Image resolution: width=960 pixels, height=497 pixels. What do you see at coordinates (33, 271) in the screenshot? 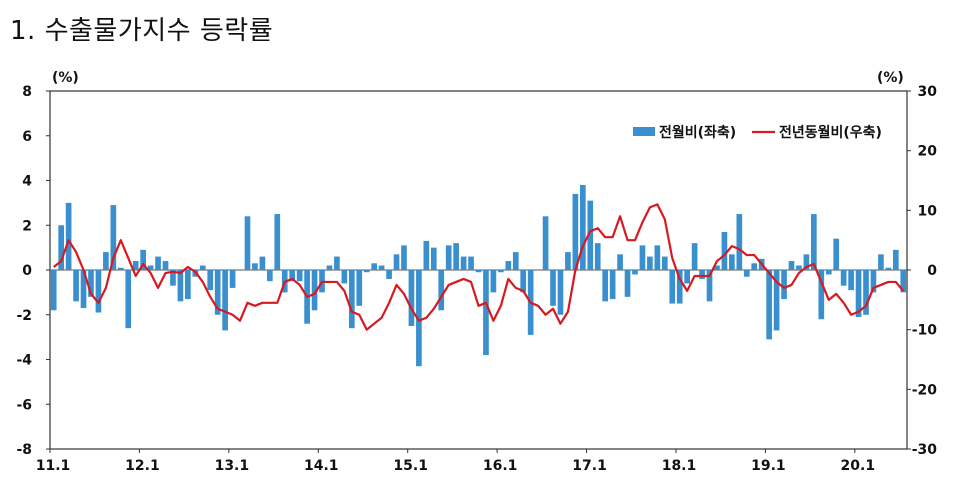
I see `left-axis: 8 6 4 2 0 -2 -4 -6 -8` at bounding box center [33, 271].